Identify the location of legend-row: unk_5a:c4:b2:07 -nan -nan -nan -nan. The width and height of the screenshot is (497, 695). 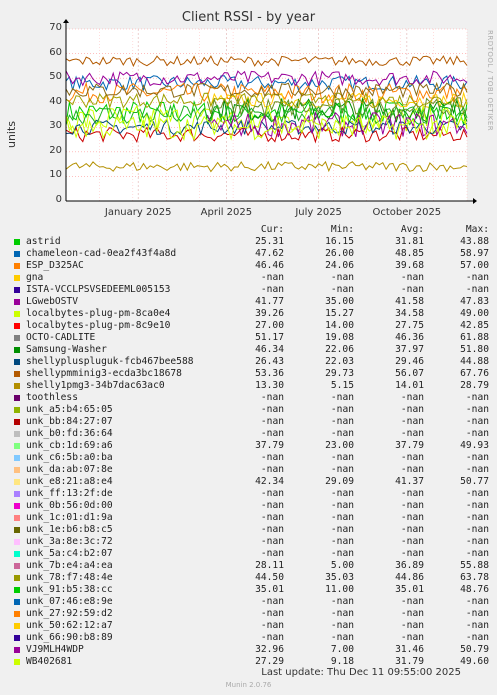
(251, 554).